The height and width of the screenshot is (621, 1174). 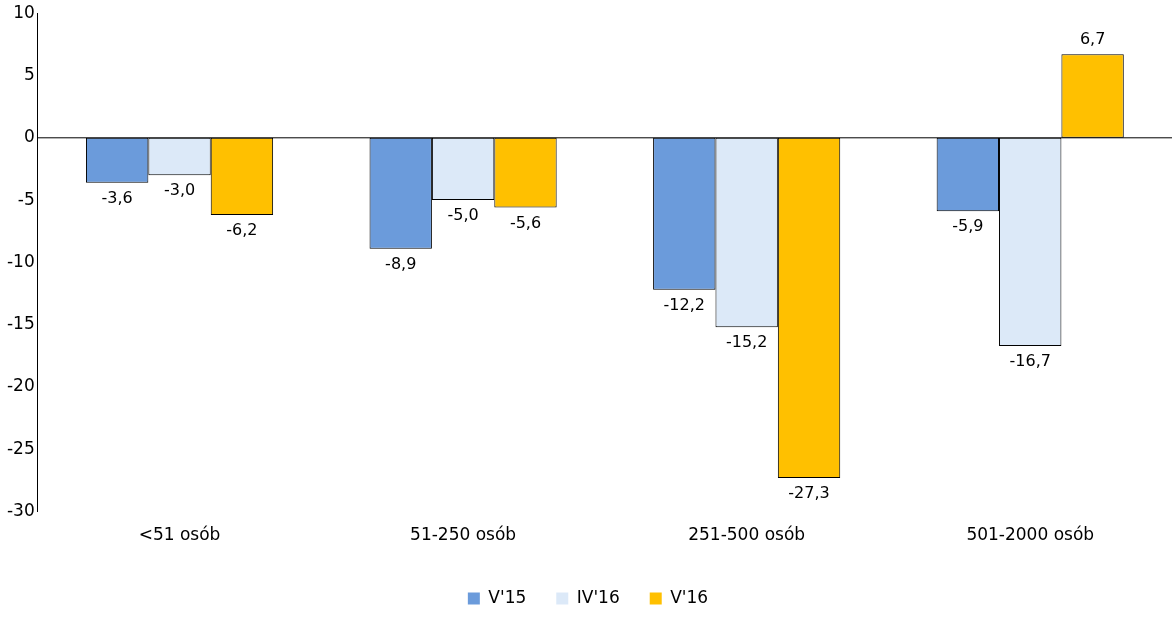 What do you see at coordinates (525, 222) in the screenshot?
I see `data-label: -5,6` at bounding box center [525, 222].